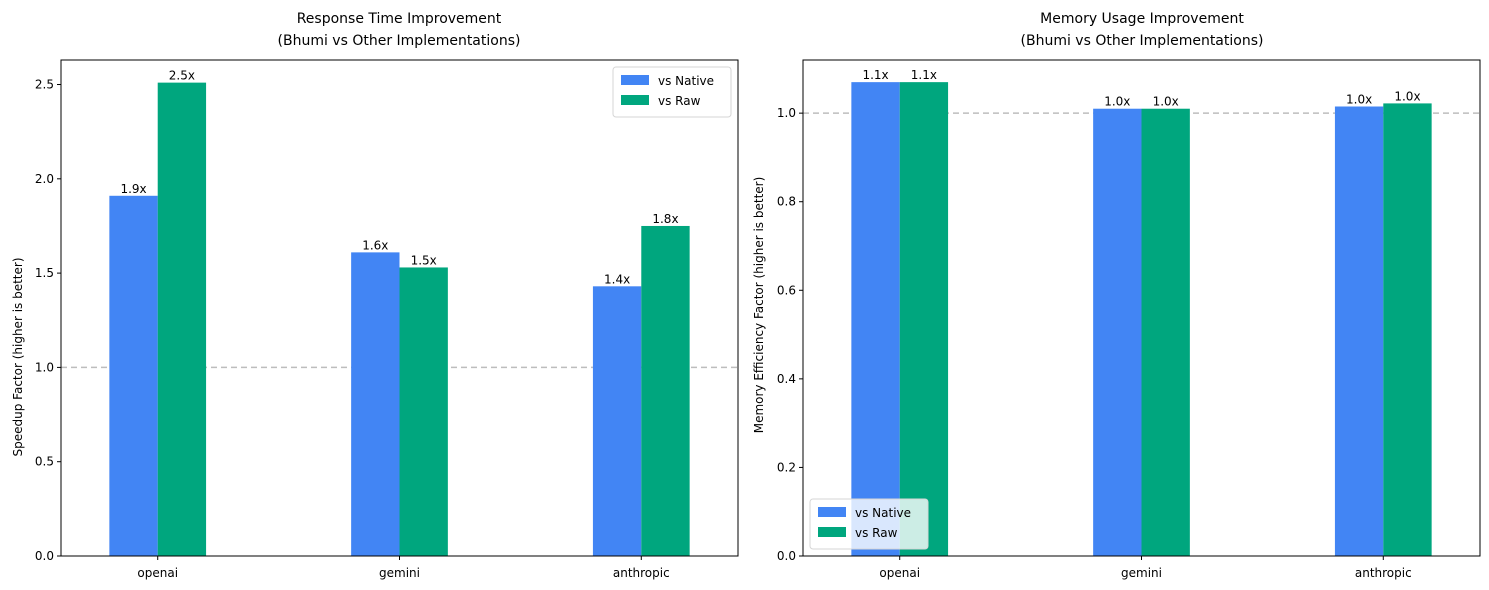  Describe the element at coordinates (1142, 19) in the screenshot. I see `chart-title: Memory Usage Improvement` at that location.